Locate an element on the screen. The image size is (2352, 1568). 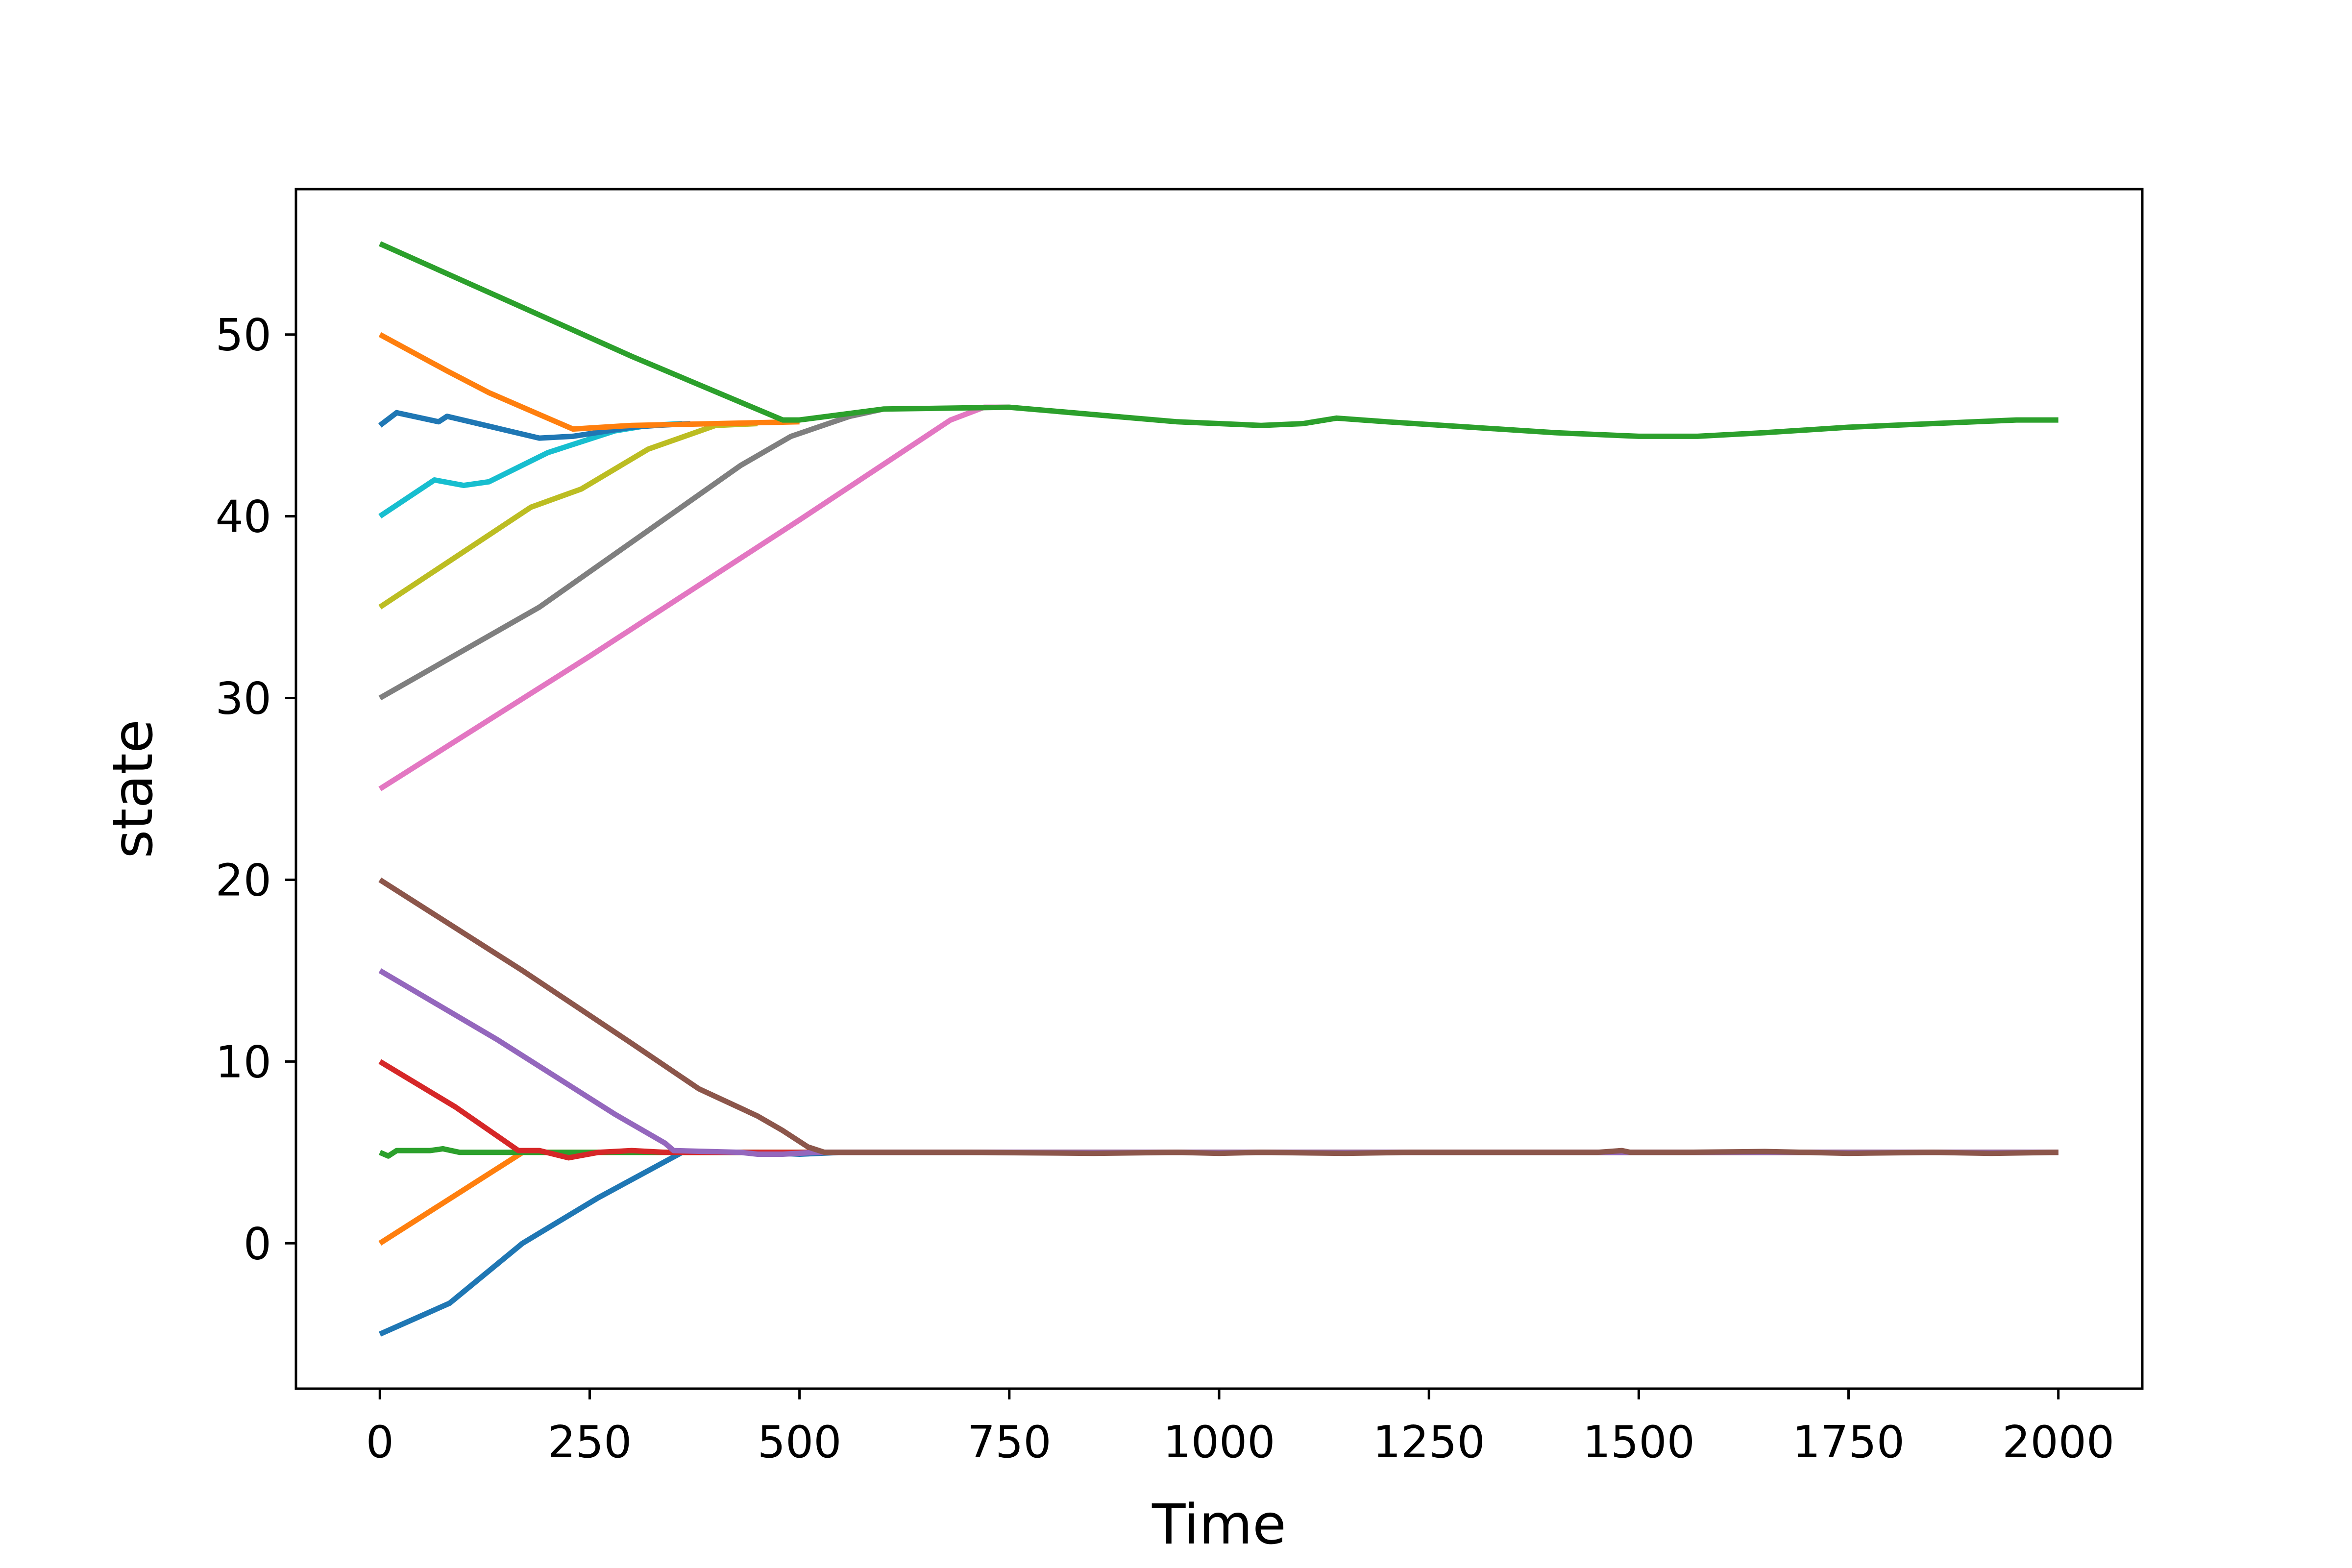
y-tick-label: 50 is located at coordinates (243, 335).